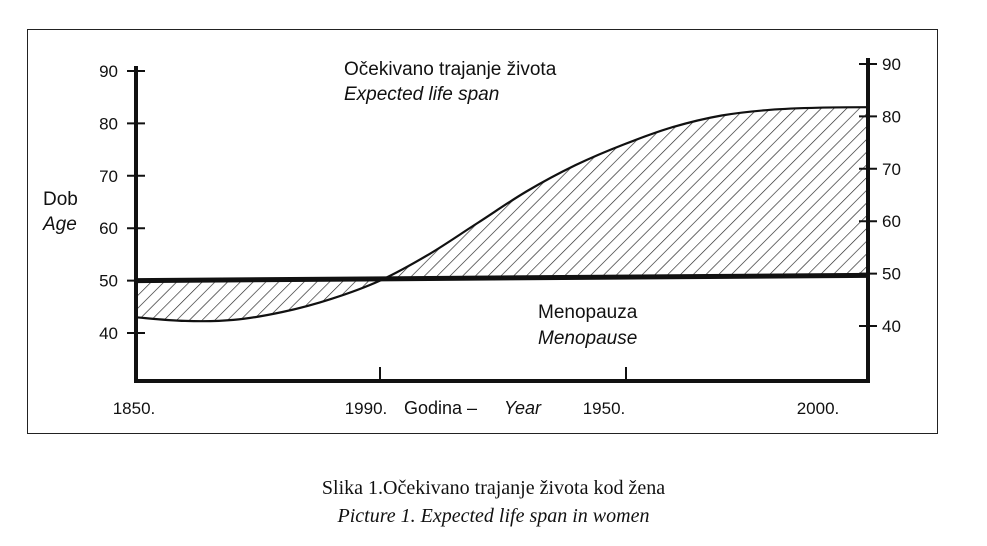 The image size is (987, 546). What do you see at coordinates (134, 408) in the screenshot?
I see `x-tick-label: 1850.` at bounding box center [134, 408].